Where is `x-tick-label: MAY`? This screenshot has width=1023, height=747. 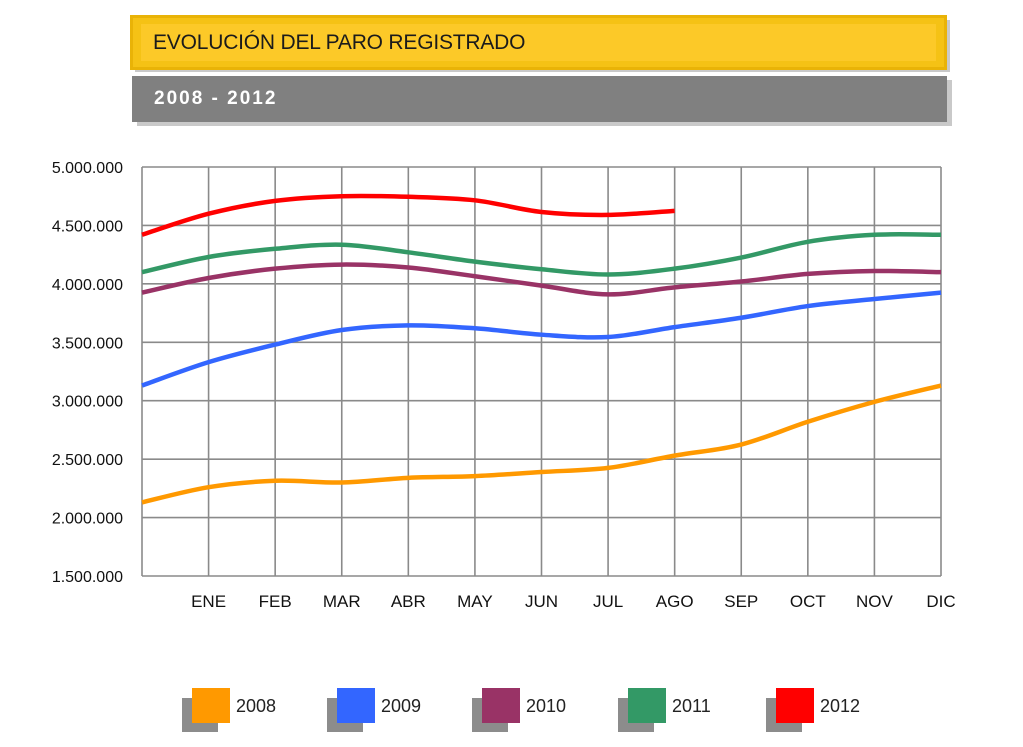
x-tick-label: MAY is located at coordinates (475, 601).